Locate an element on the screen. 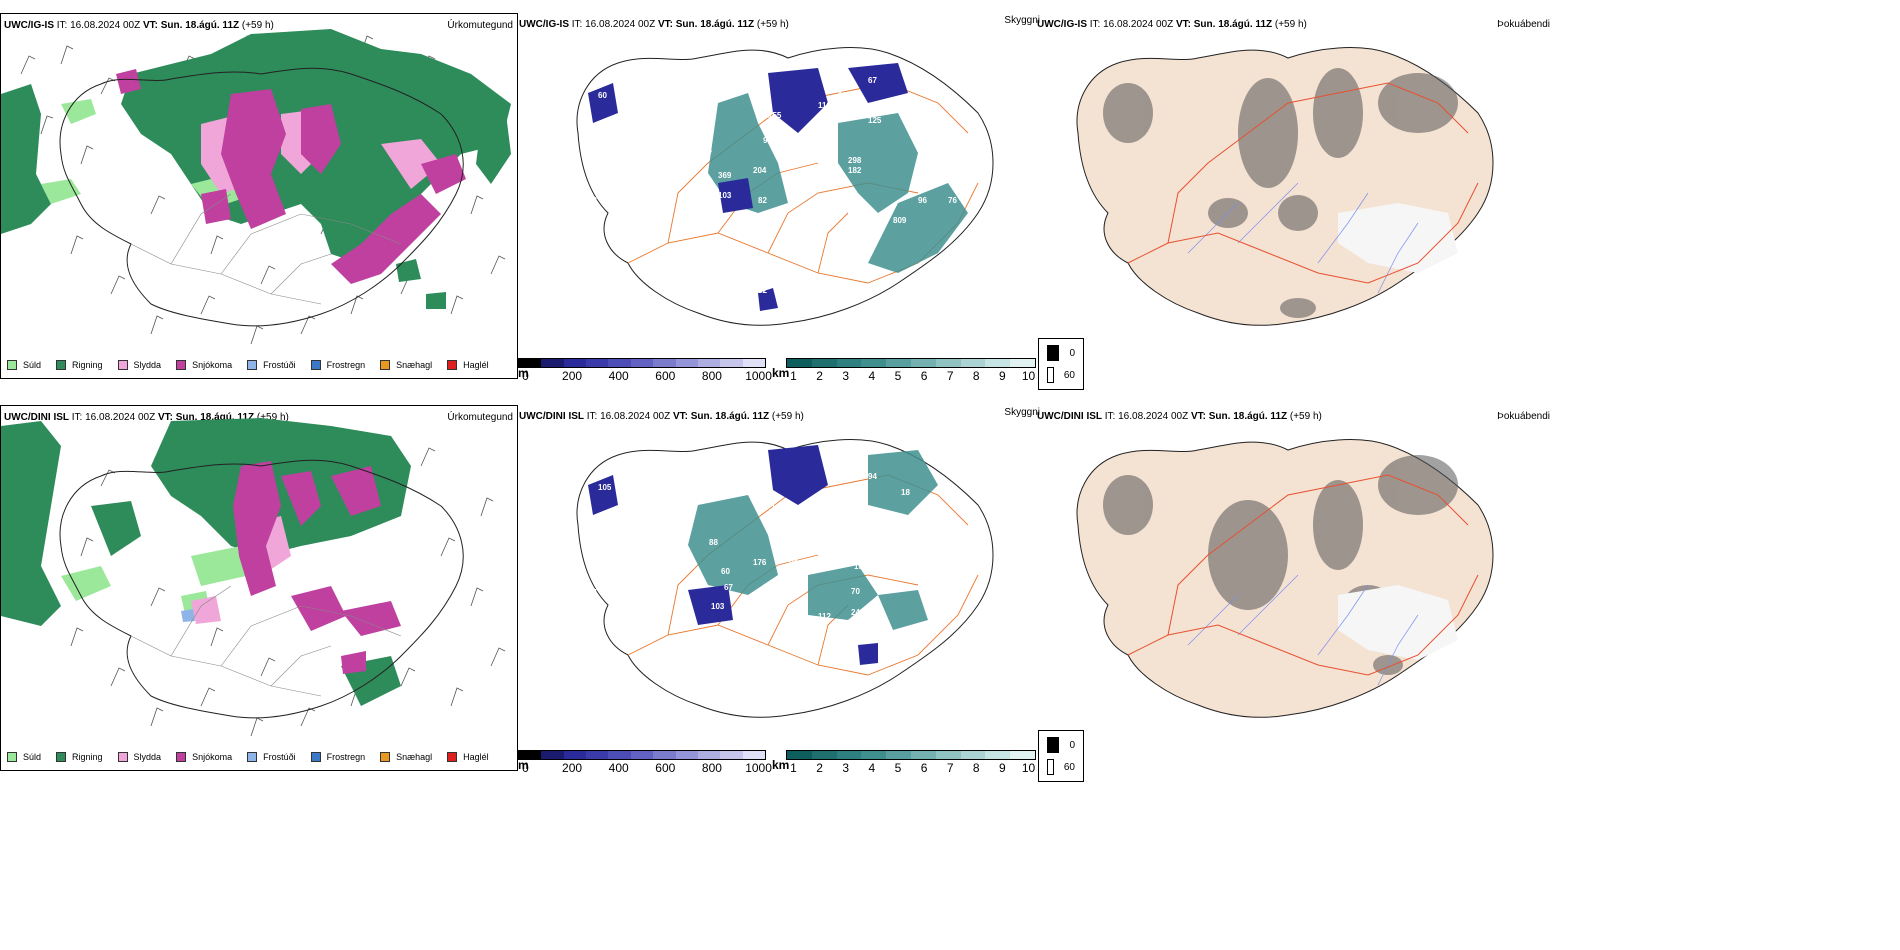 The width and height of the screenshot is (1900, 950). colorbar-tick-label: 4 is located at coordinates (872, 376).